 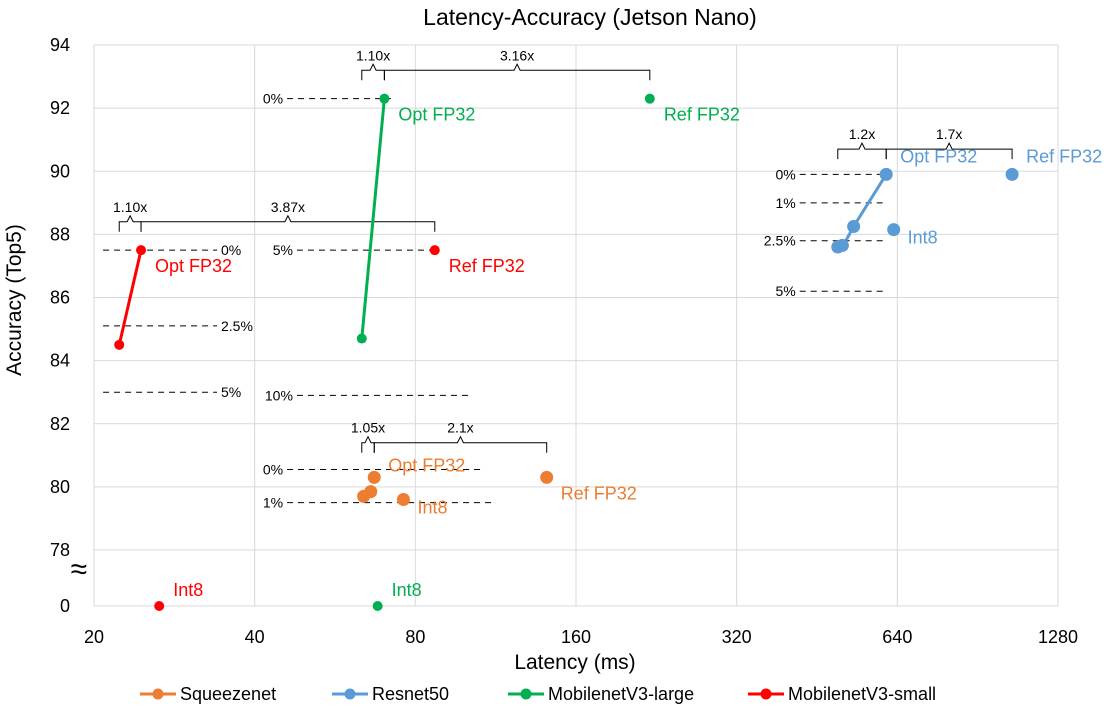 I want to click on y-tick-label-zero: 0, so click(x=65, y=606).